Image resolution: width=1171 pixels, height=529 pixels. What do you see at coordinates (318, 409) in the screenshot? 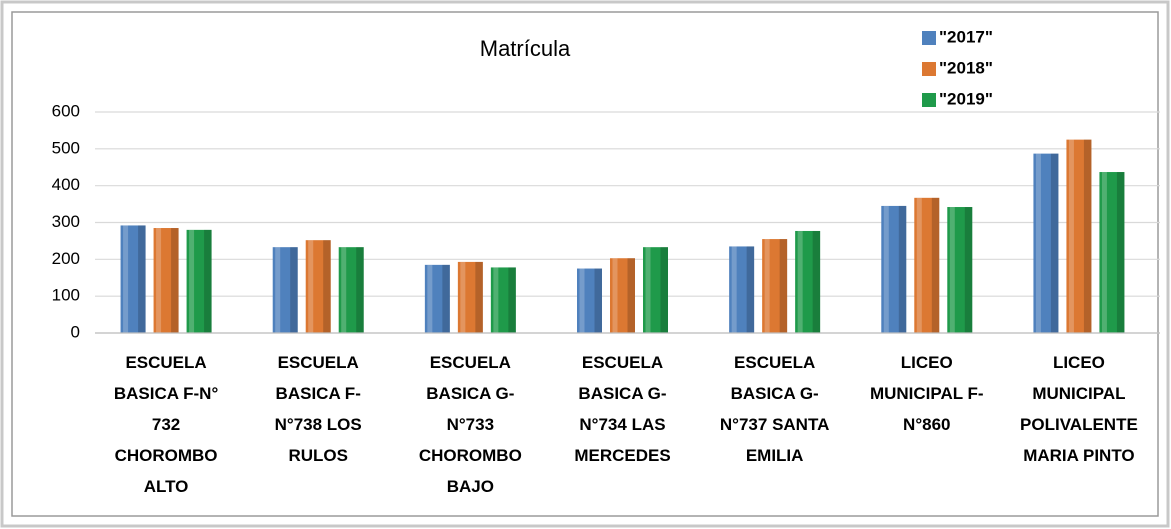
I see `x-tick-label: ESCUELA BASICA F-N°738 LOS RULOS` at bounding box center [318, 409].